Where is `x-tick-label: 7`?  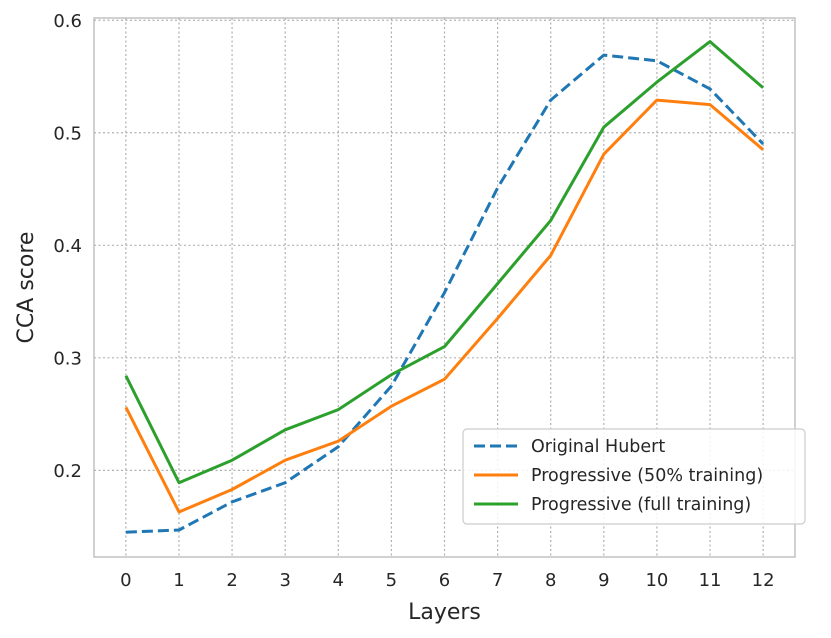
x-tick-label: 7 is located at coordinates (497, 580).